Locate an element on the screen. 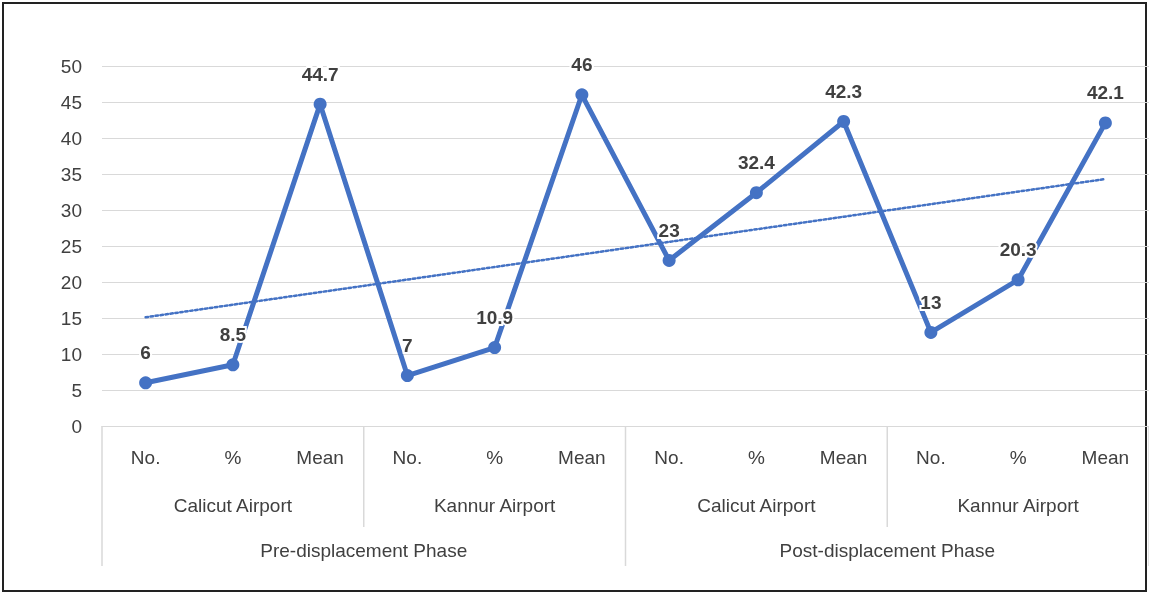 The width and height of the screenshot is (1161, 596). y-tick-label: 40 is located at coordinates (71, 138).